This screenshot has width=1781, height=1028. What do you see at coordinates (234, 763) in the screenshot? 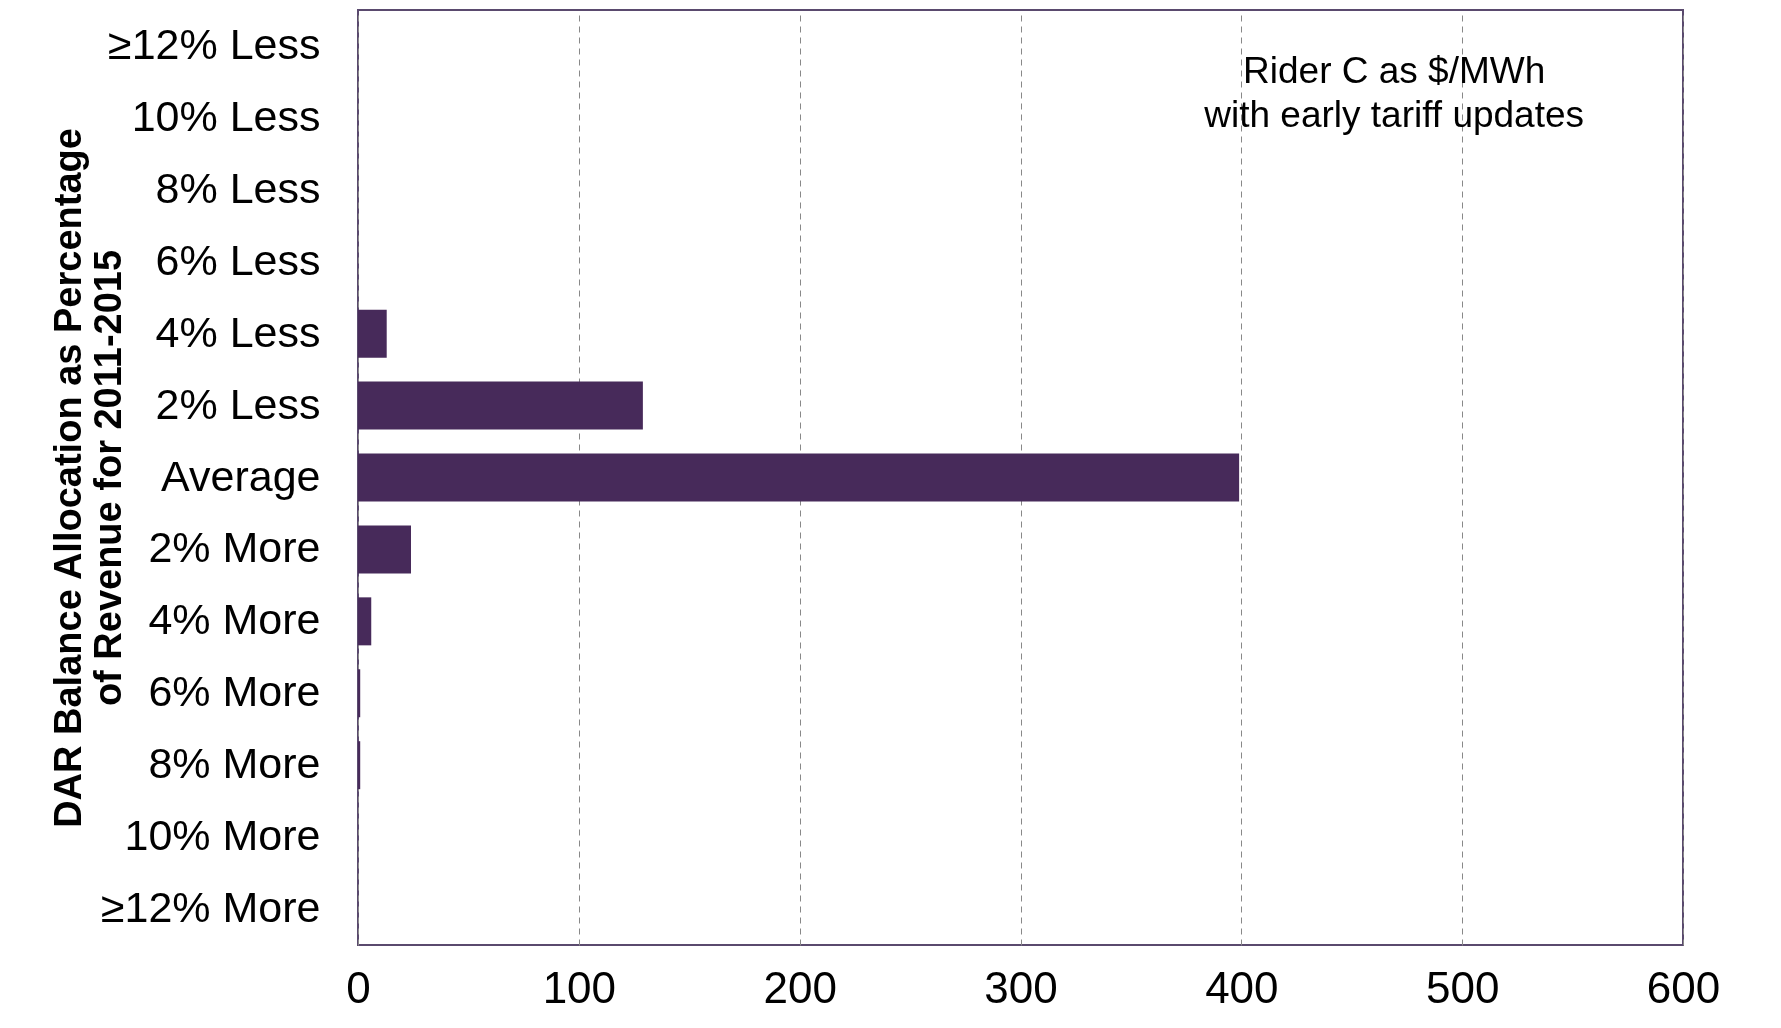
I see `y-tick-label: 8% More` at bounding box center [234, 763].